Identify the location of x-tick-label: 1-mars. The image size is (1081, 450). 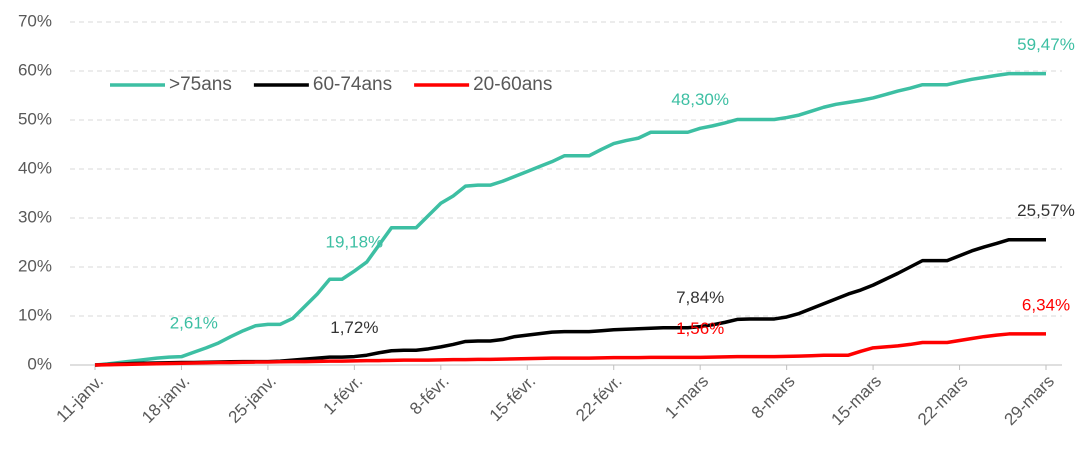
(686, 397).